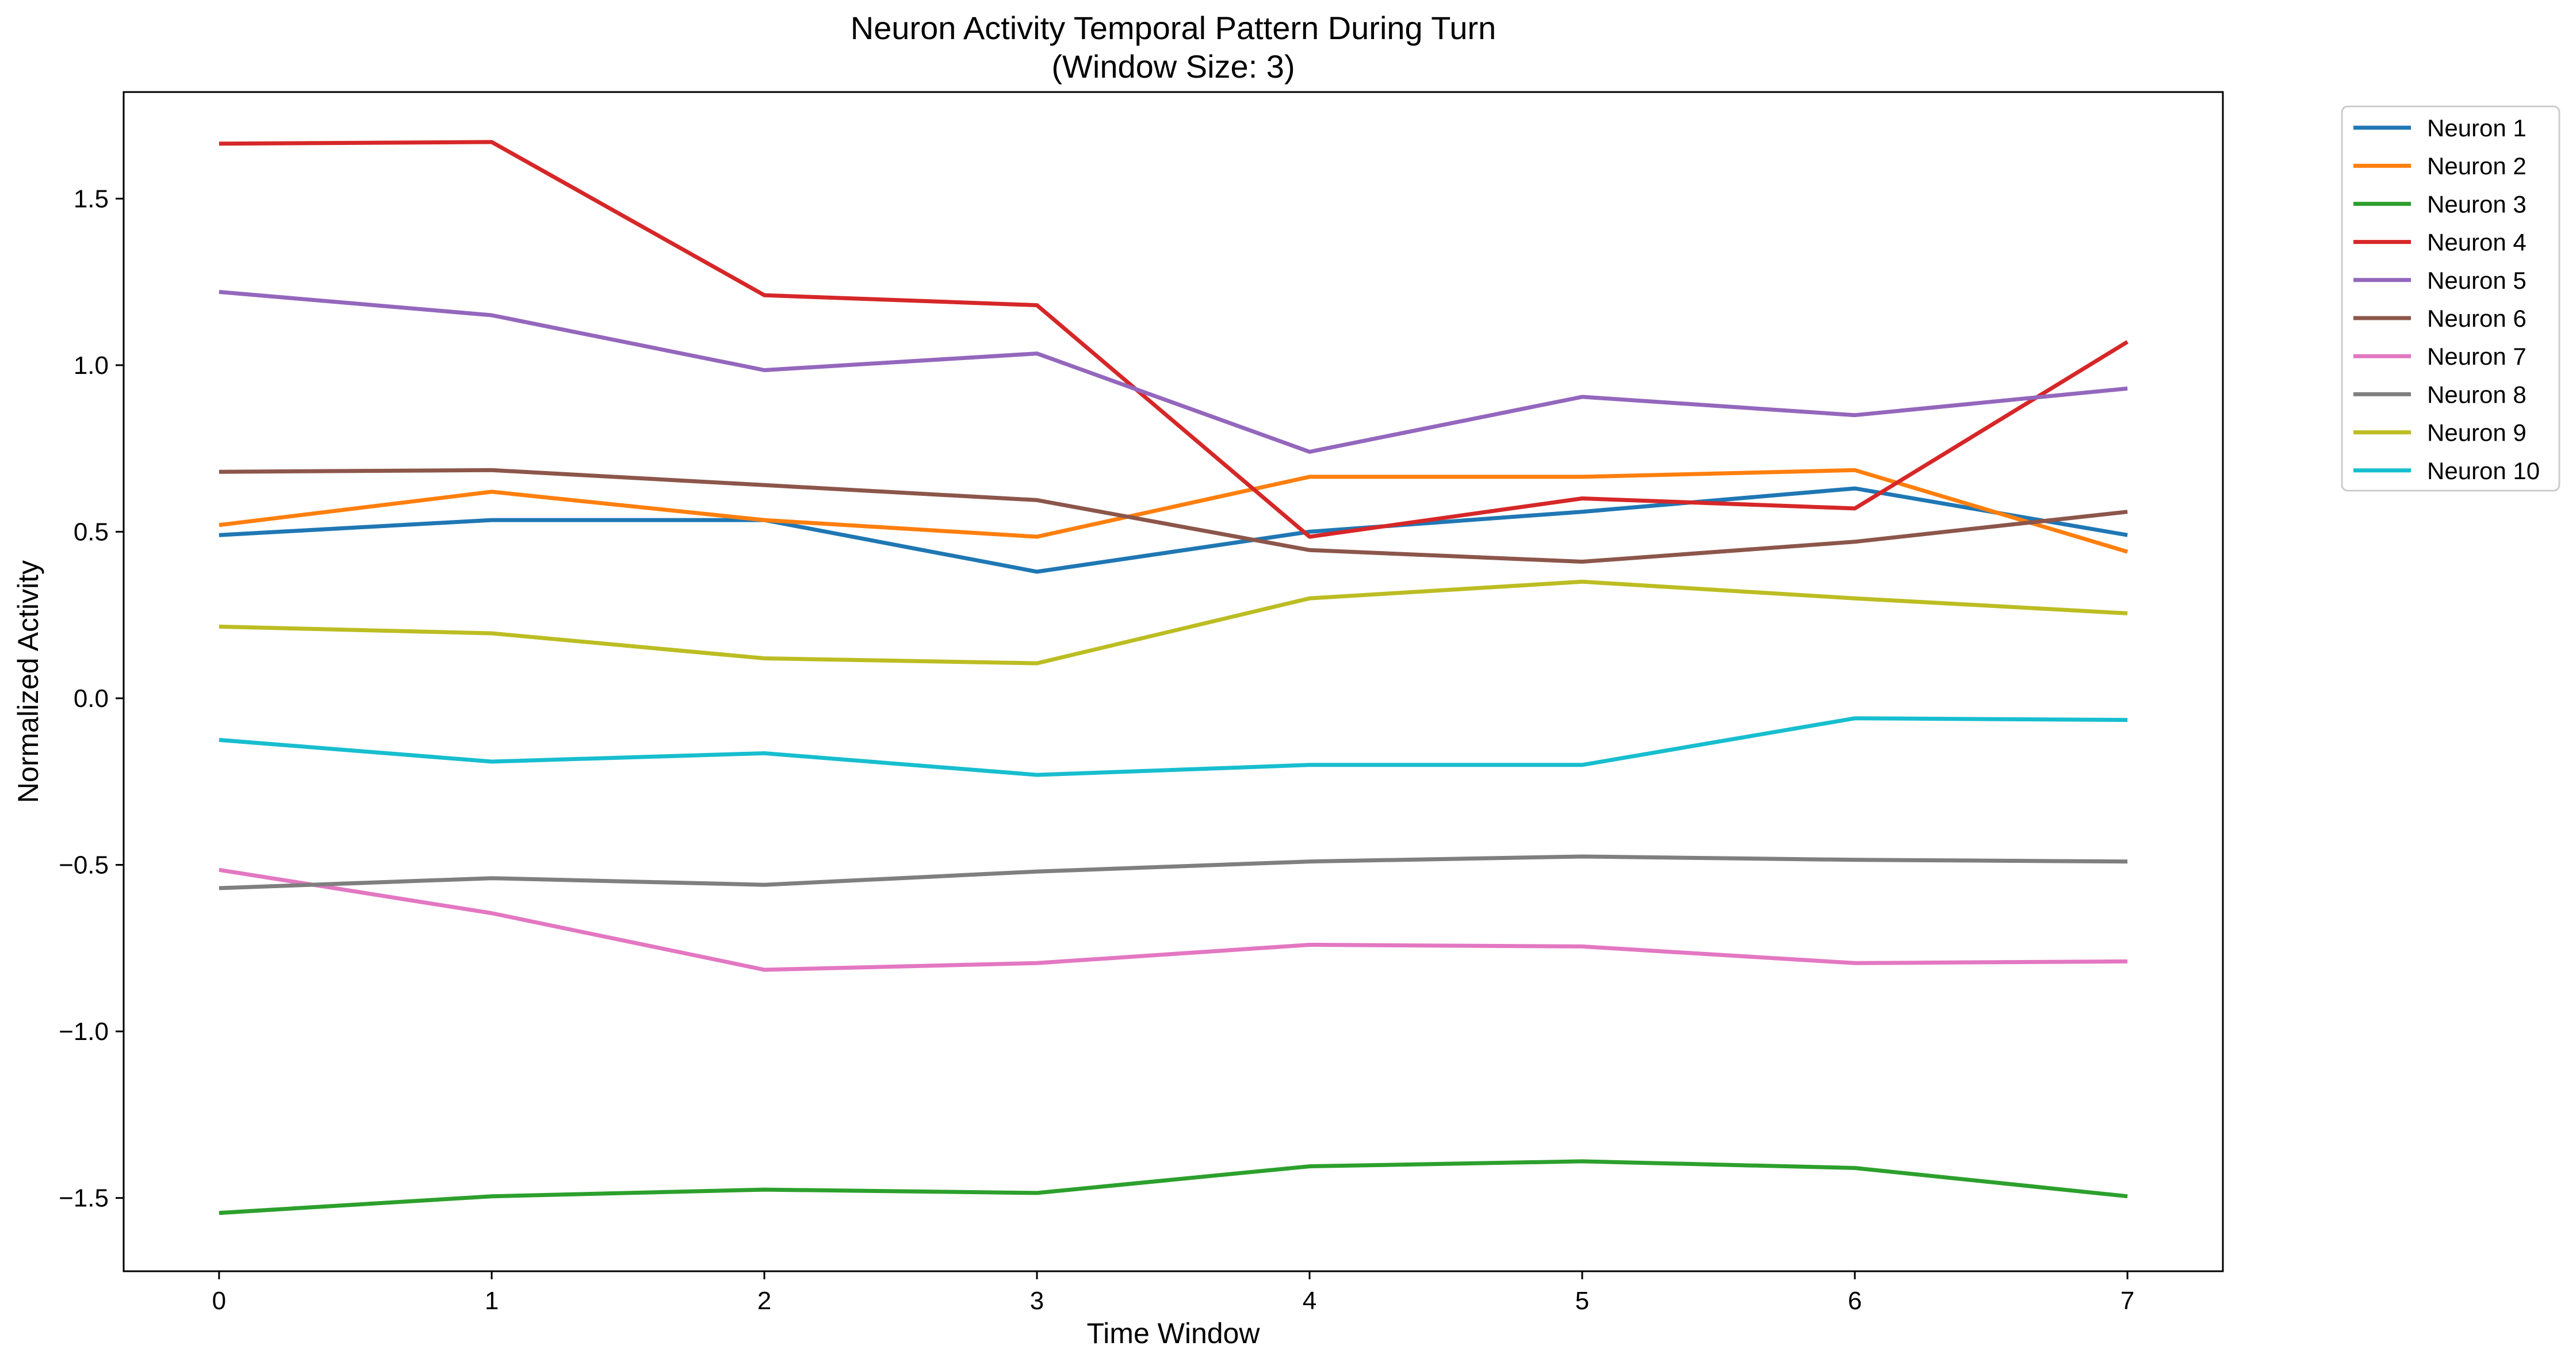 The image size is (2576, 1365). Describe the element at coordinates (84, 1032) in the screenshot. I see `y-tick-label: −1.0` at that location.